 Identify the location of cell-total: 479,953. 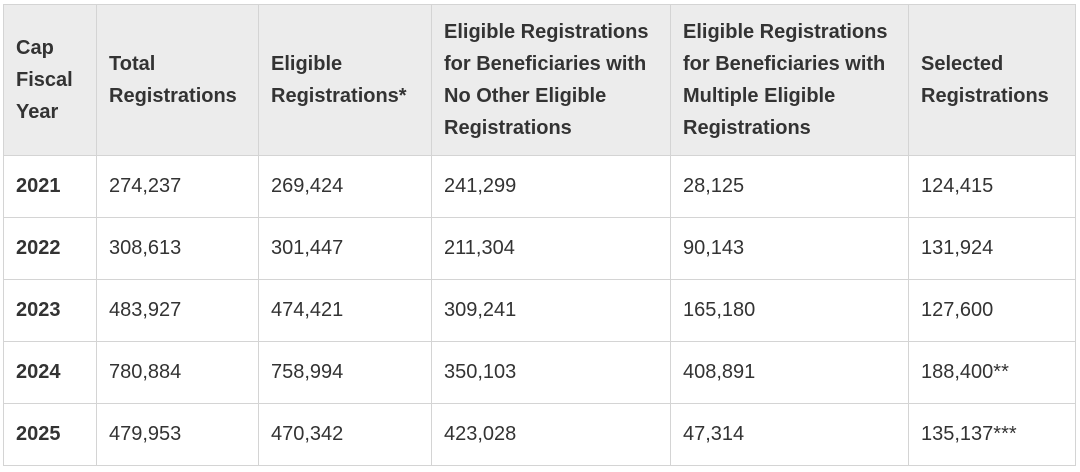
(177, 434).